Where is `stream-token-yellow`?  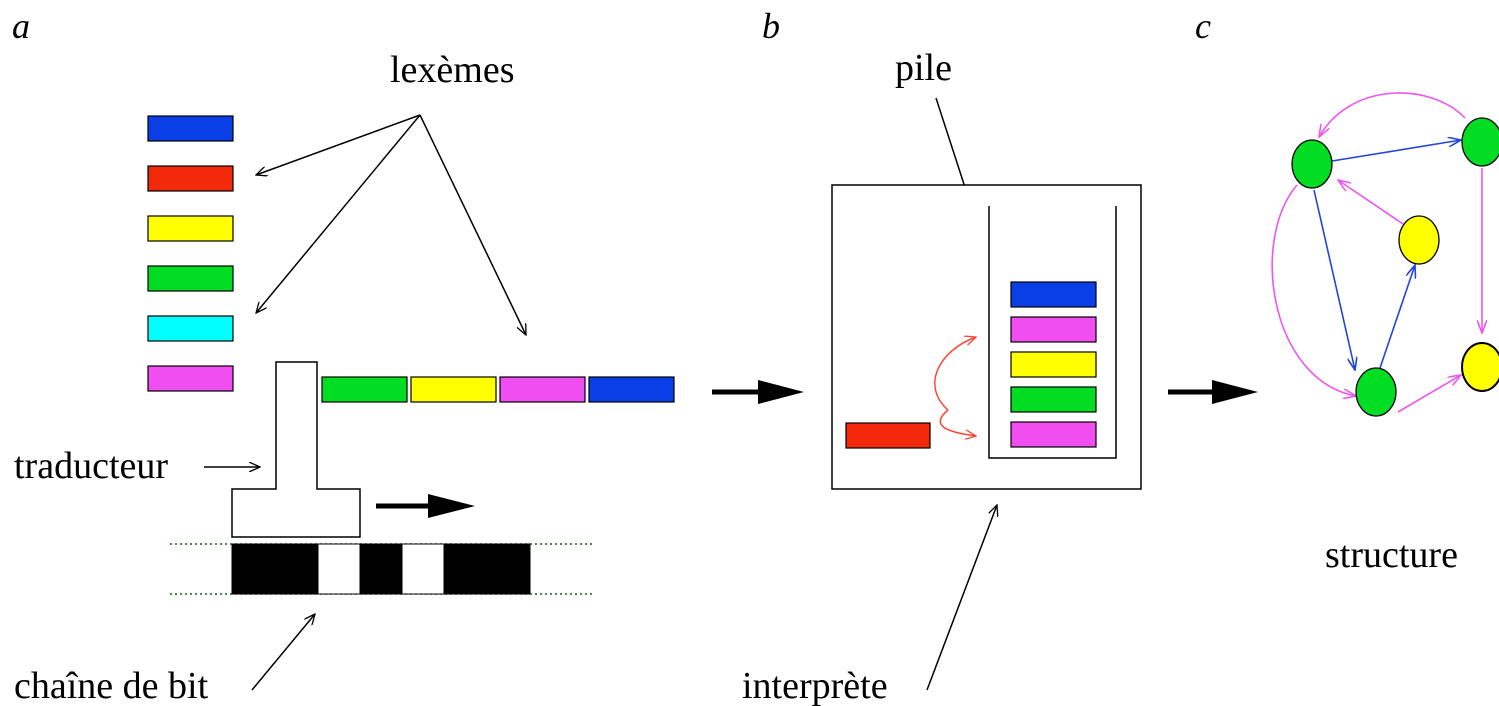
stream-token-yellow is located at coordinates (453, 389).